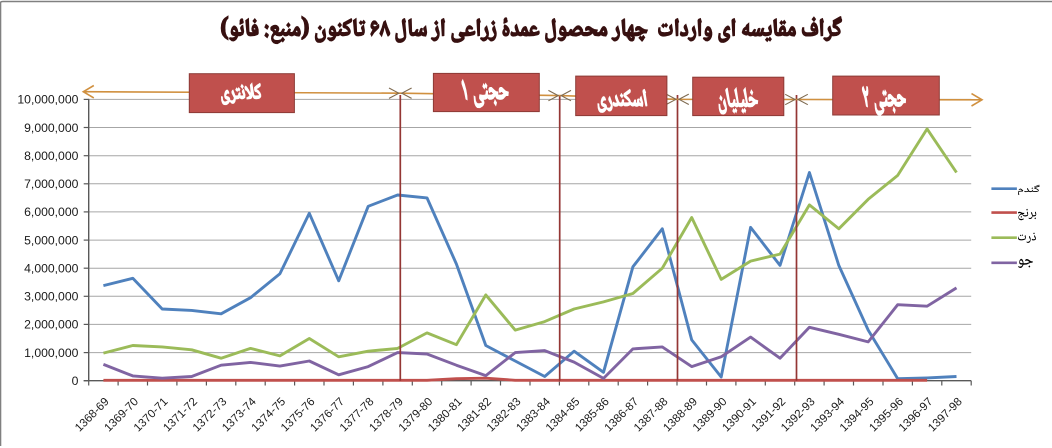 This screenshot has height=448, width=1052. I want to click on svg-text: 3,000,000, so click(51, 297).